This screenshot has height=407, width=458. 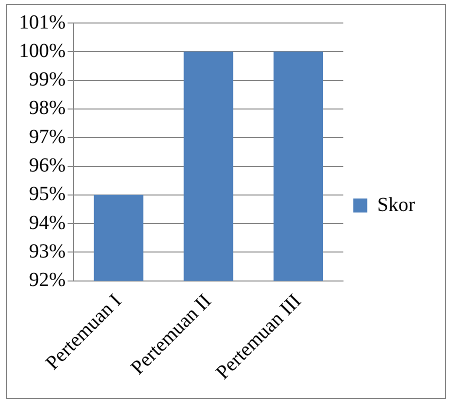 I want to click on y-tick-label: 97%, so click(x=47, y=137).